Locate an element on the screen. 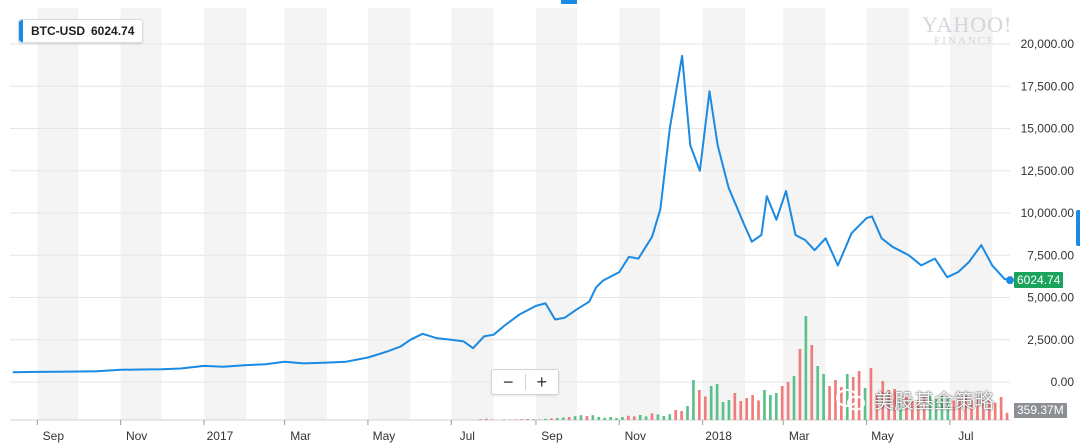 The image size is (1080, 447). brand-line-2: FINANCE is located at coordinates (965, 41).